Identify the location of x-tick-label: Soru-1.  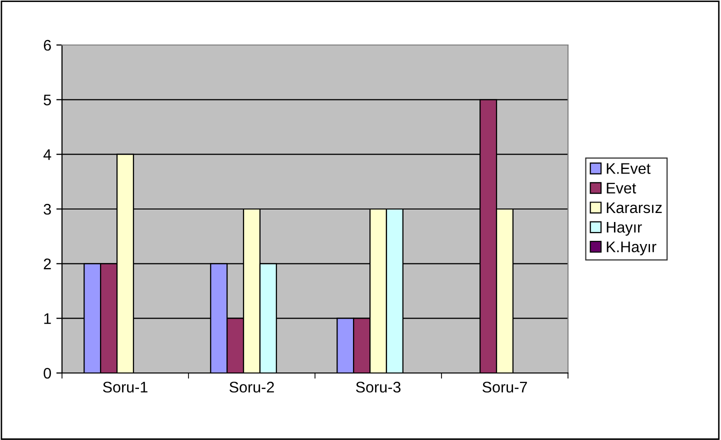
(125, 387).